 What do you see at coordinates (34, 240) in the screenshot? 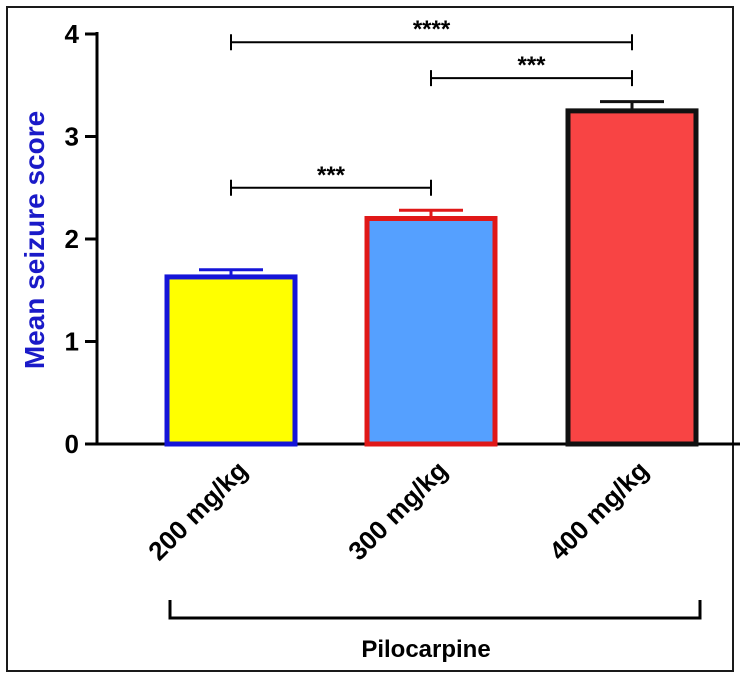
I see `y-axis-title: Mean seizure score` at bounding box center [34, 240].